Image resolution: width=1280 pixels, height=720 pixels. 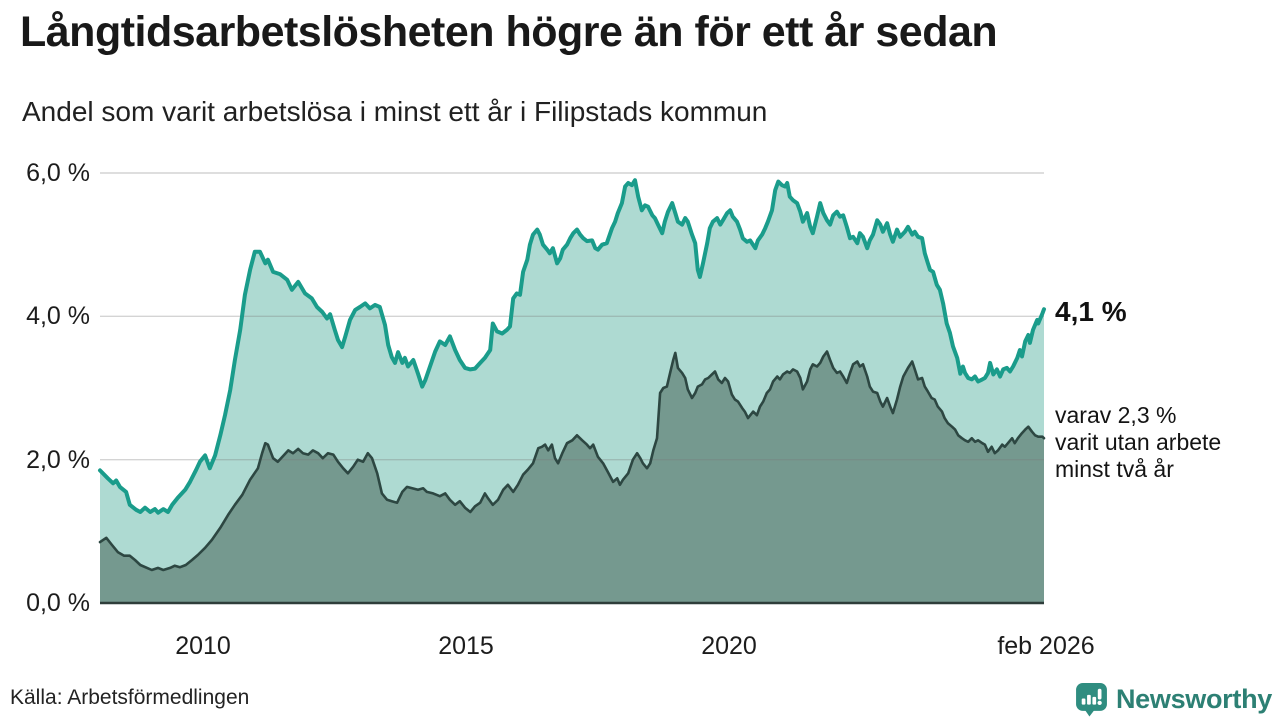 What do you see at coordinates (1193, 699) in the screenshot?
I see `newsworthy-wordmark: Newsworthy` at bounding box center [1193, 699].